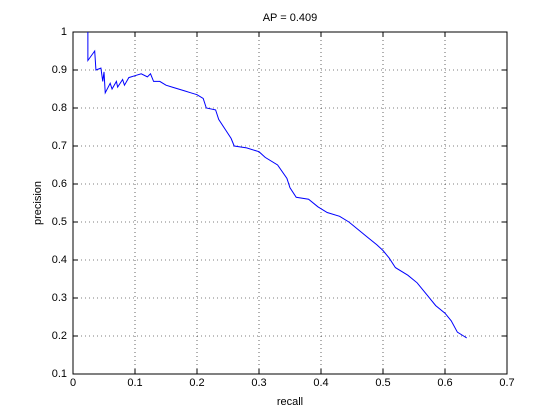 The image size is (560, 420). What do you see at coordinates (73, 383) in the screenshot?
I see `x-tick-label: 0` at bounding box center [73, 383].